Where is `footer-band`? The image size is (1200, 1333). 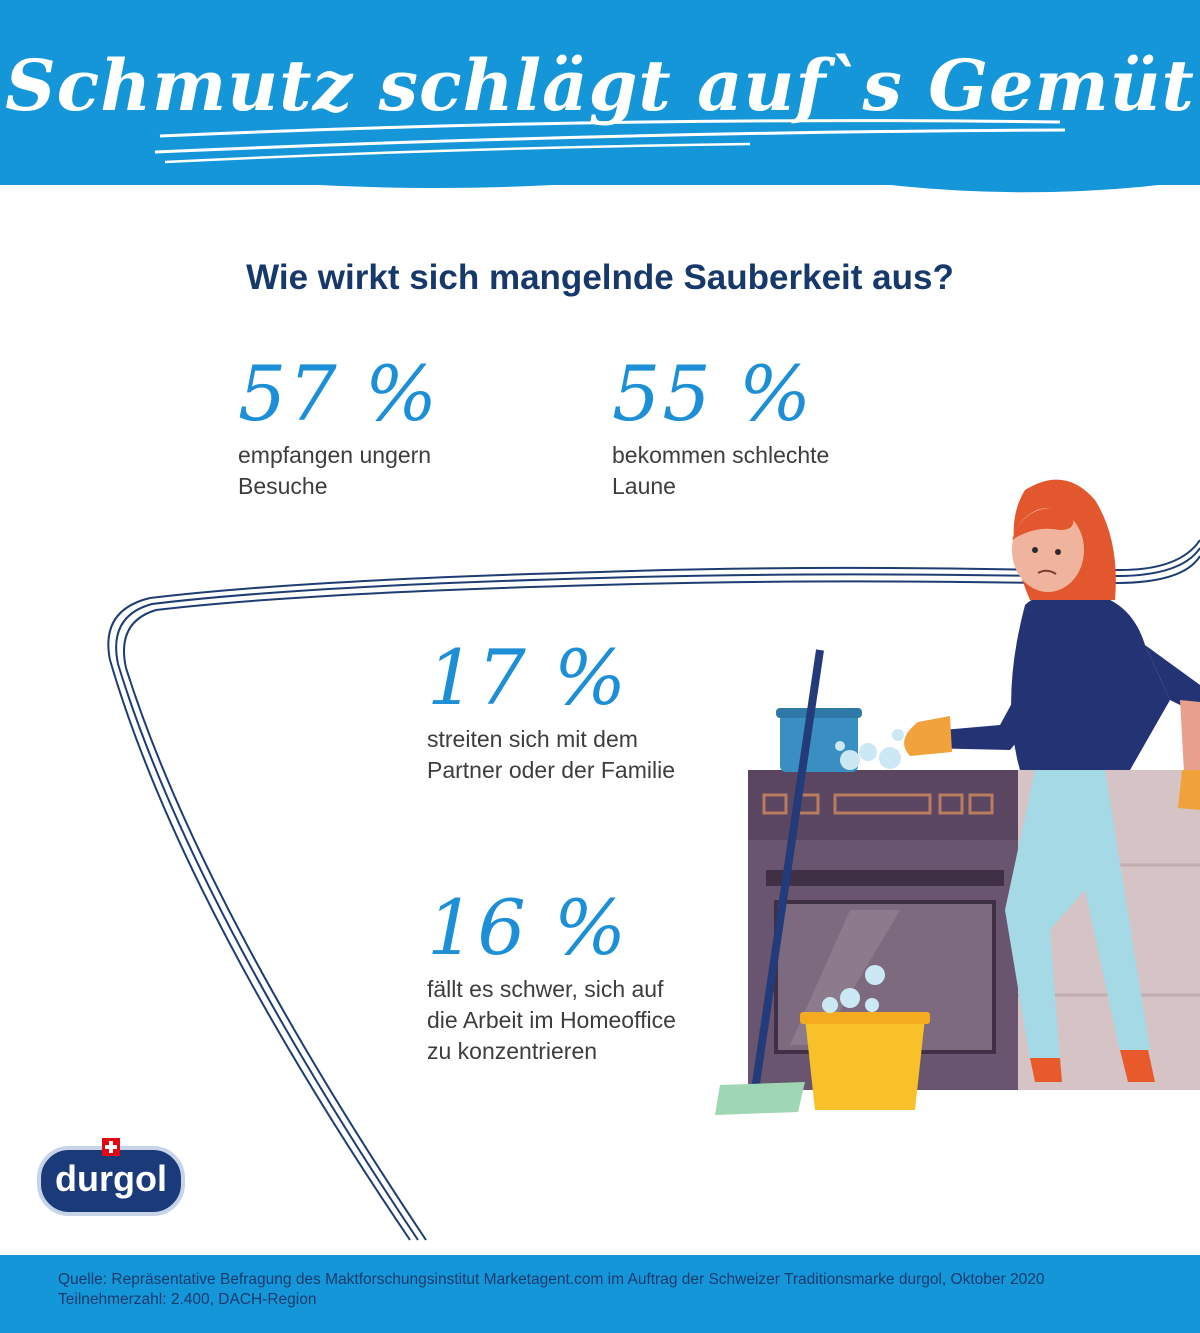 footer-band is located at coordinates (600, 1294).